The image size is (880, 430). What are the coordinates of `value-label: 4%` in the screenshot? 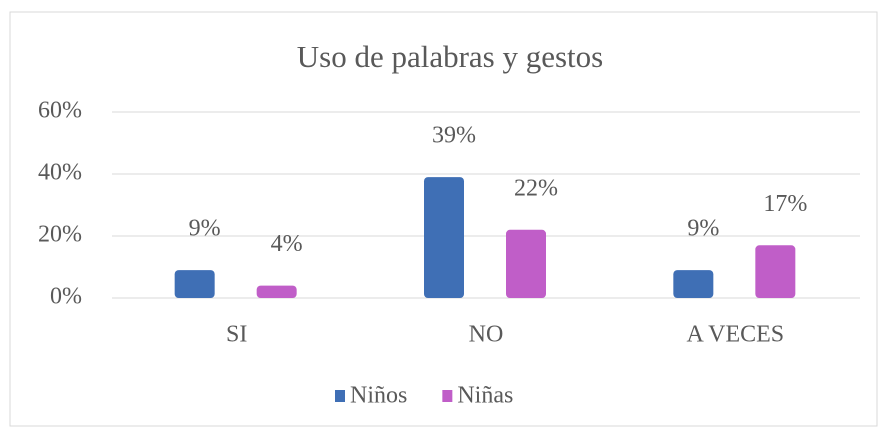 It's located at (287, 244).